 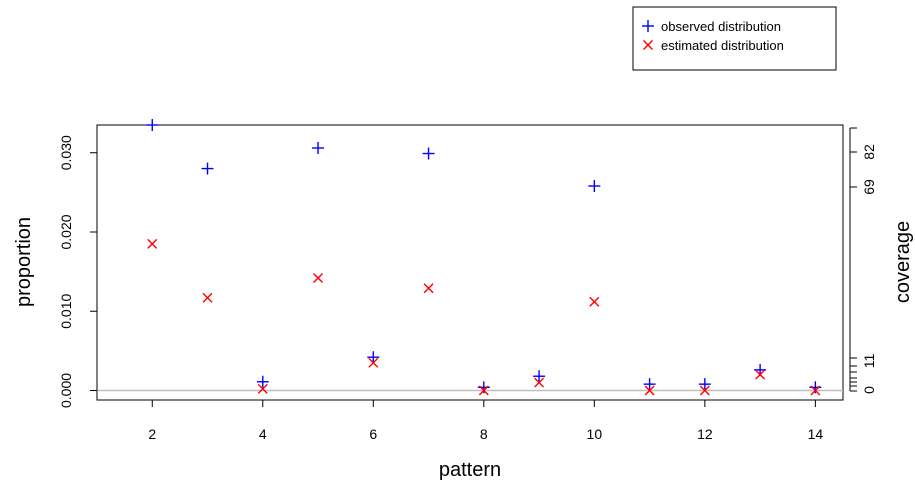 What do you see at coordinates (152, 434) in the screenshot?
I see `x-tick-label: 2` at bounding box center [152, 434].